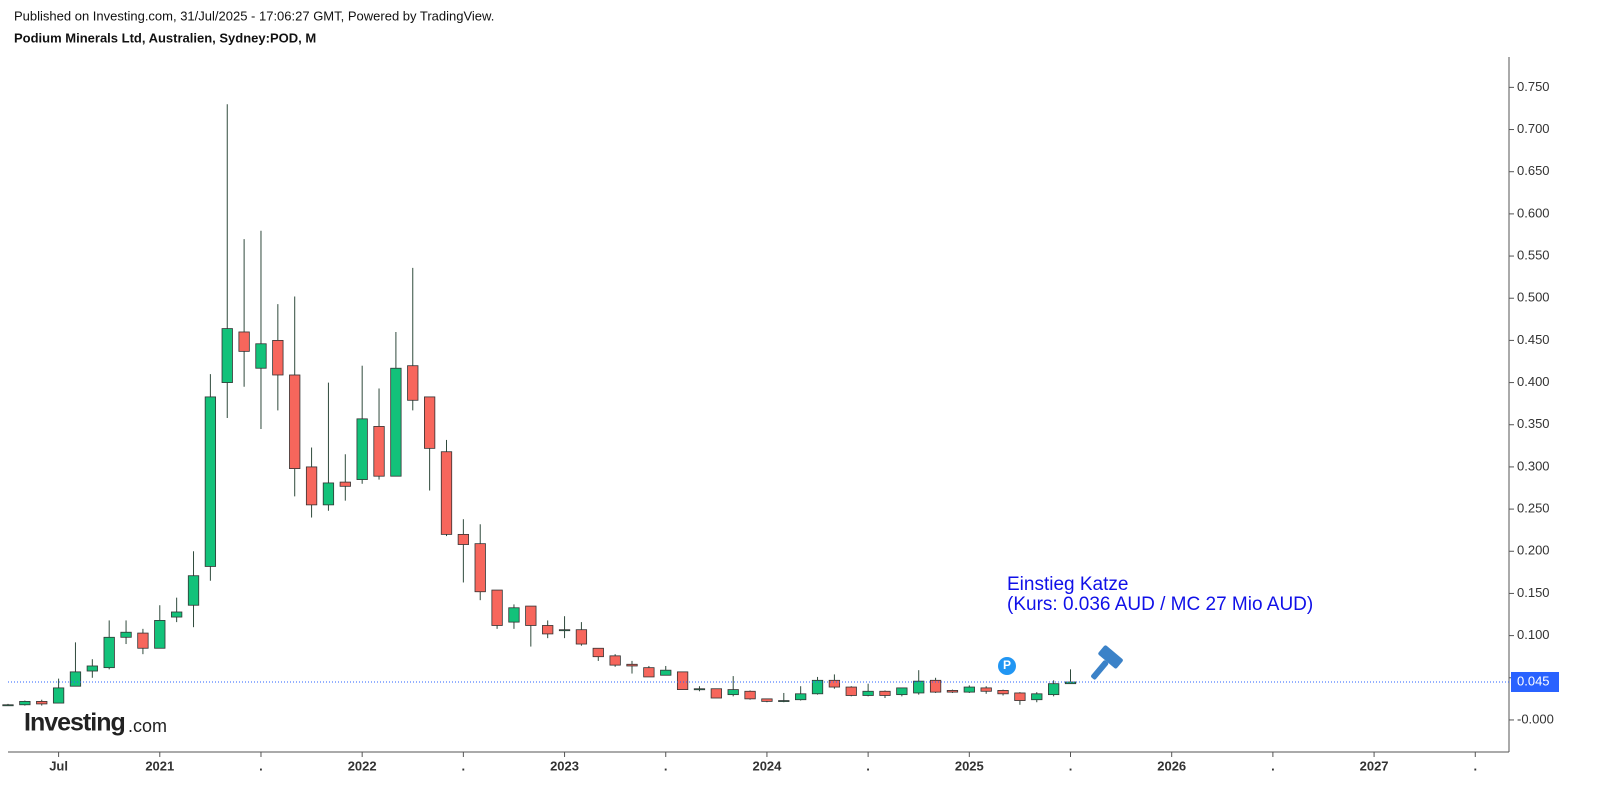  I want to click on y-tick-label: 0.650, so click(1533, 170).